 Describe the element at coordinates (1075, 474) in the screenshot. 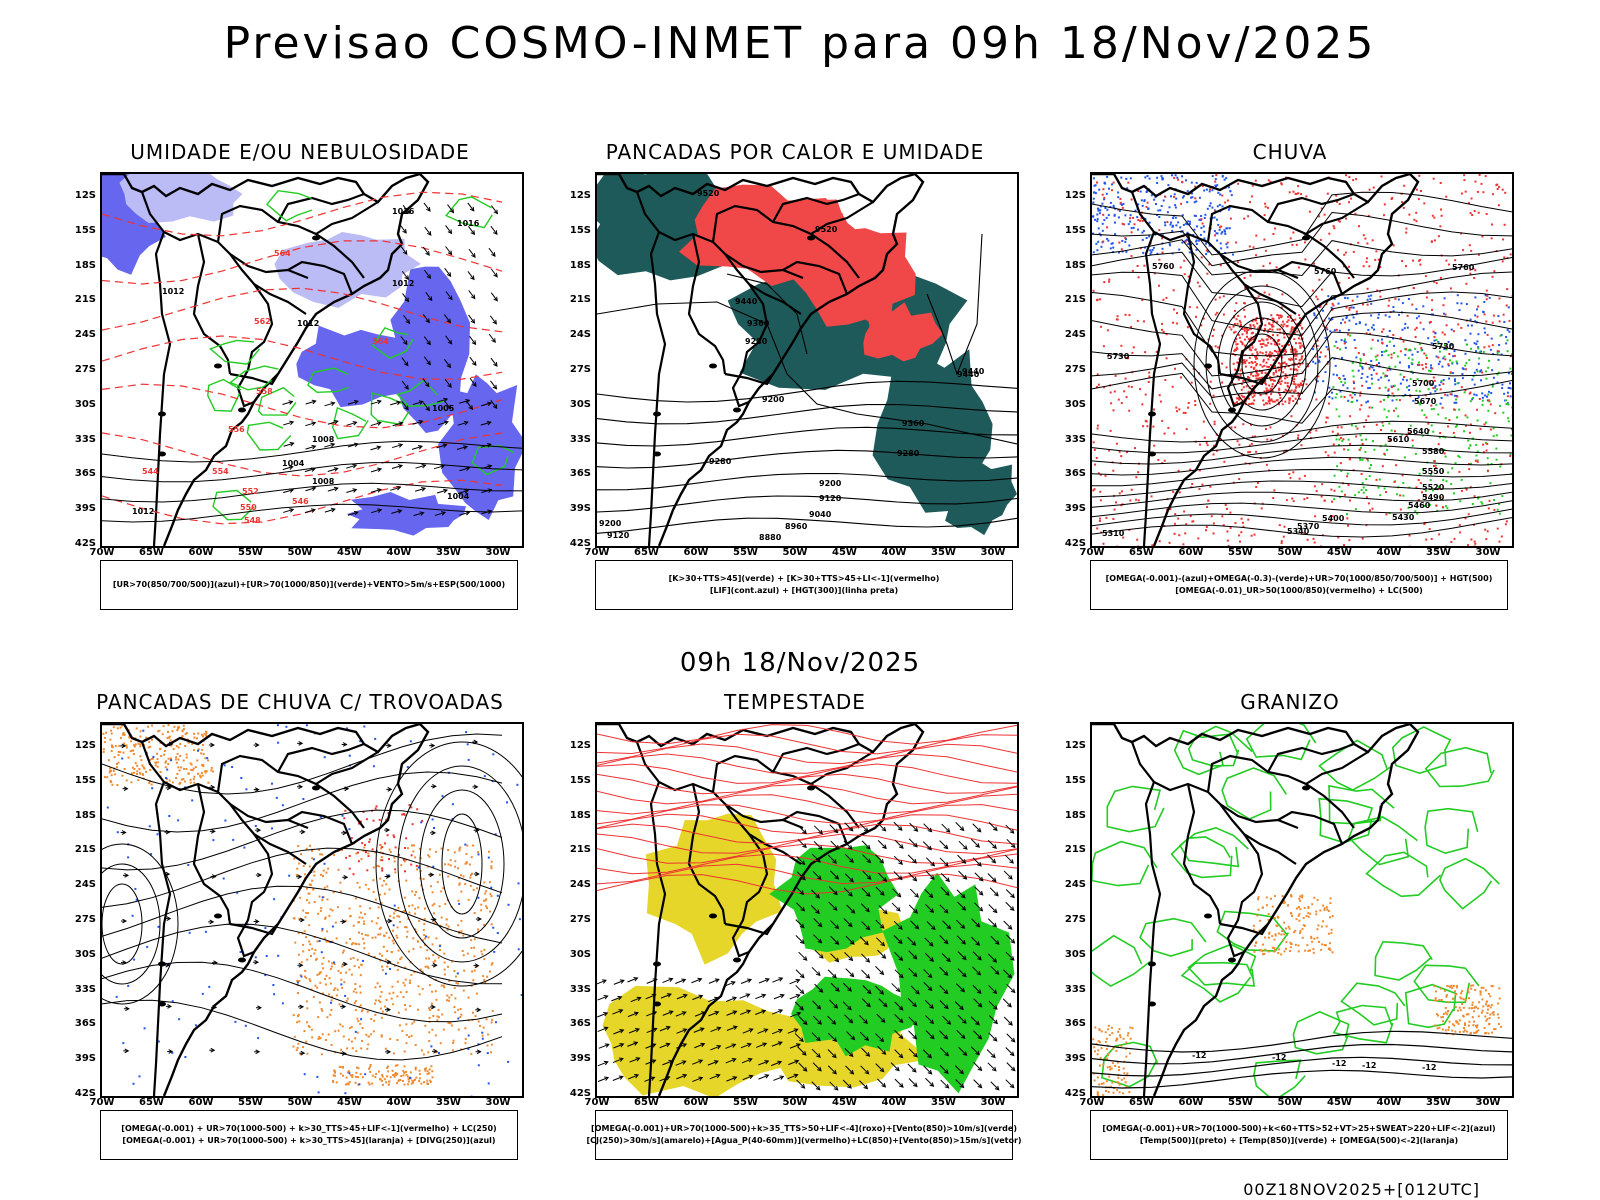

I see `lat-tick-label: 36S` at that location.